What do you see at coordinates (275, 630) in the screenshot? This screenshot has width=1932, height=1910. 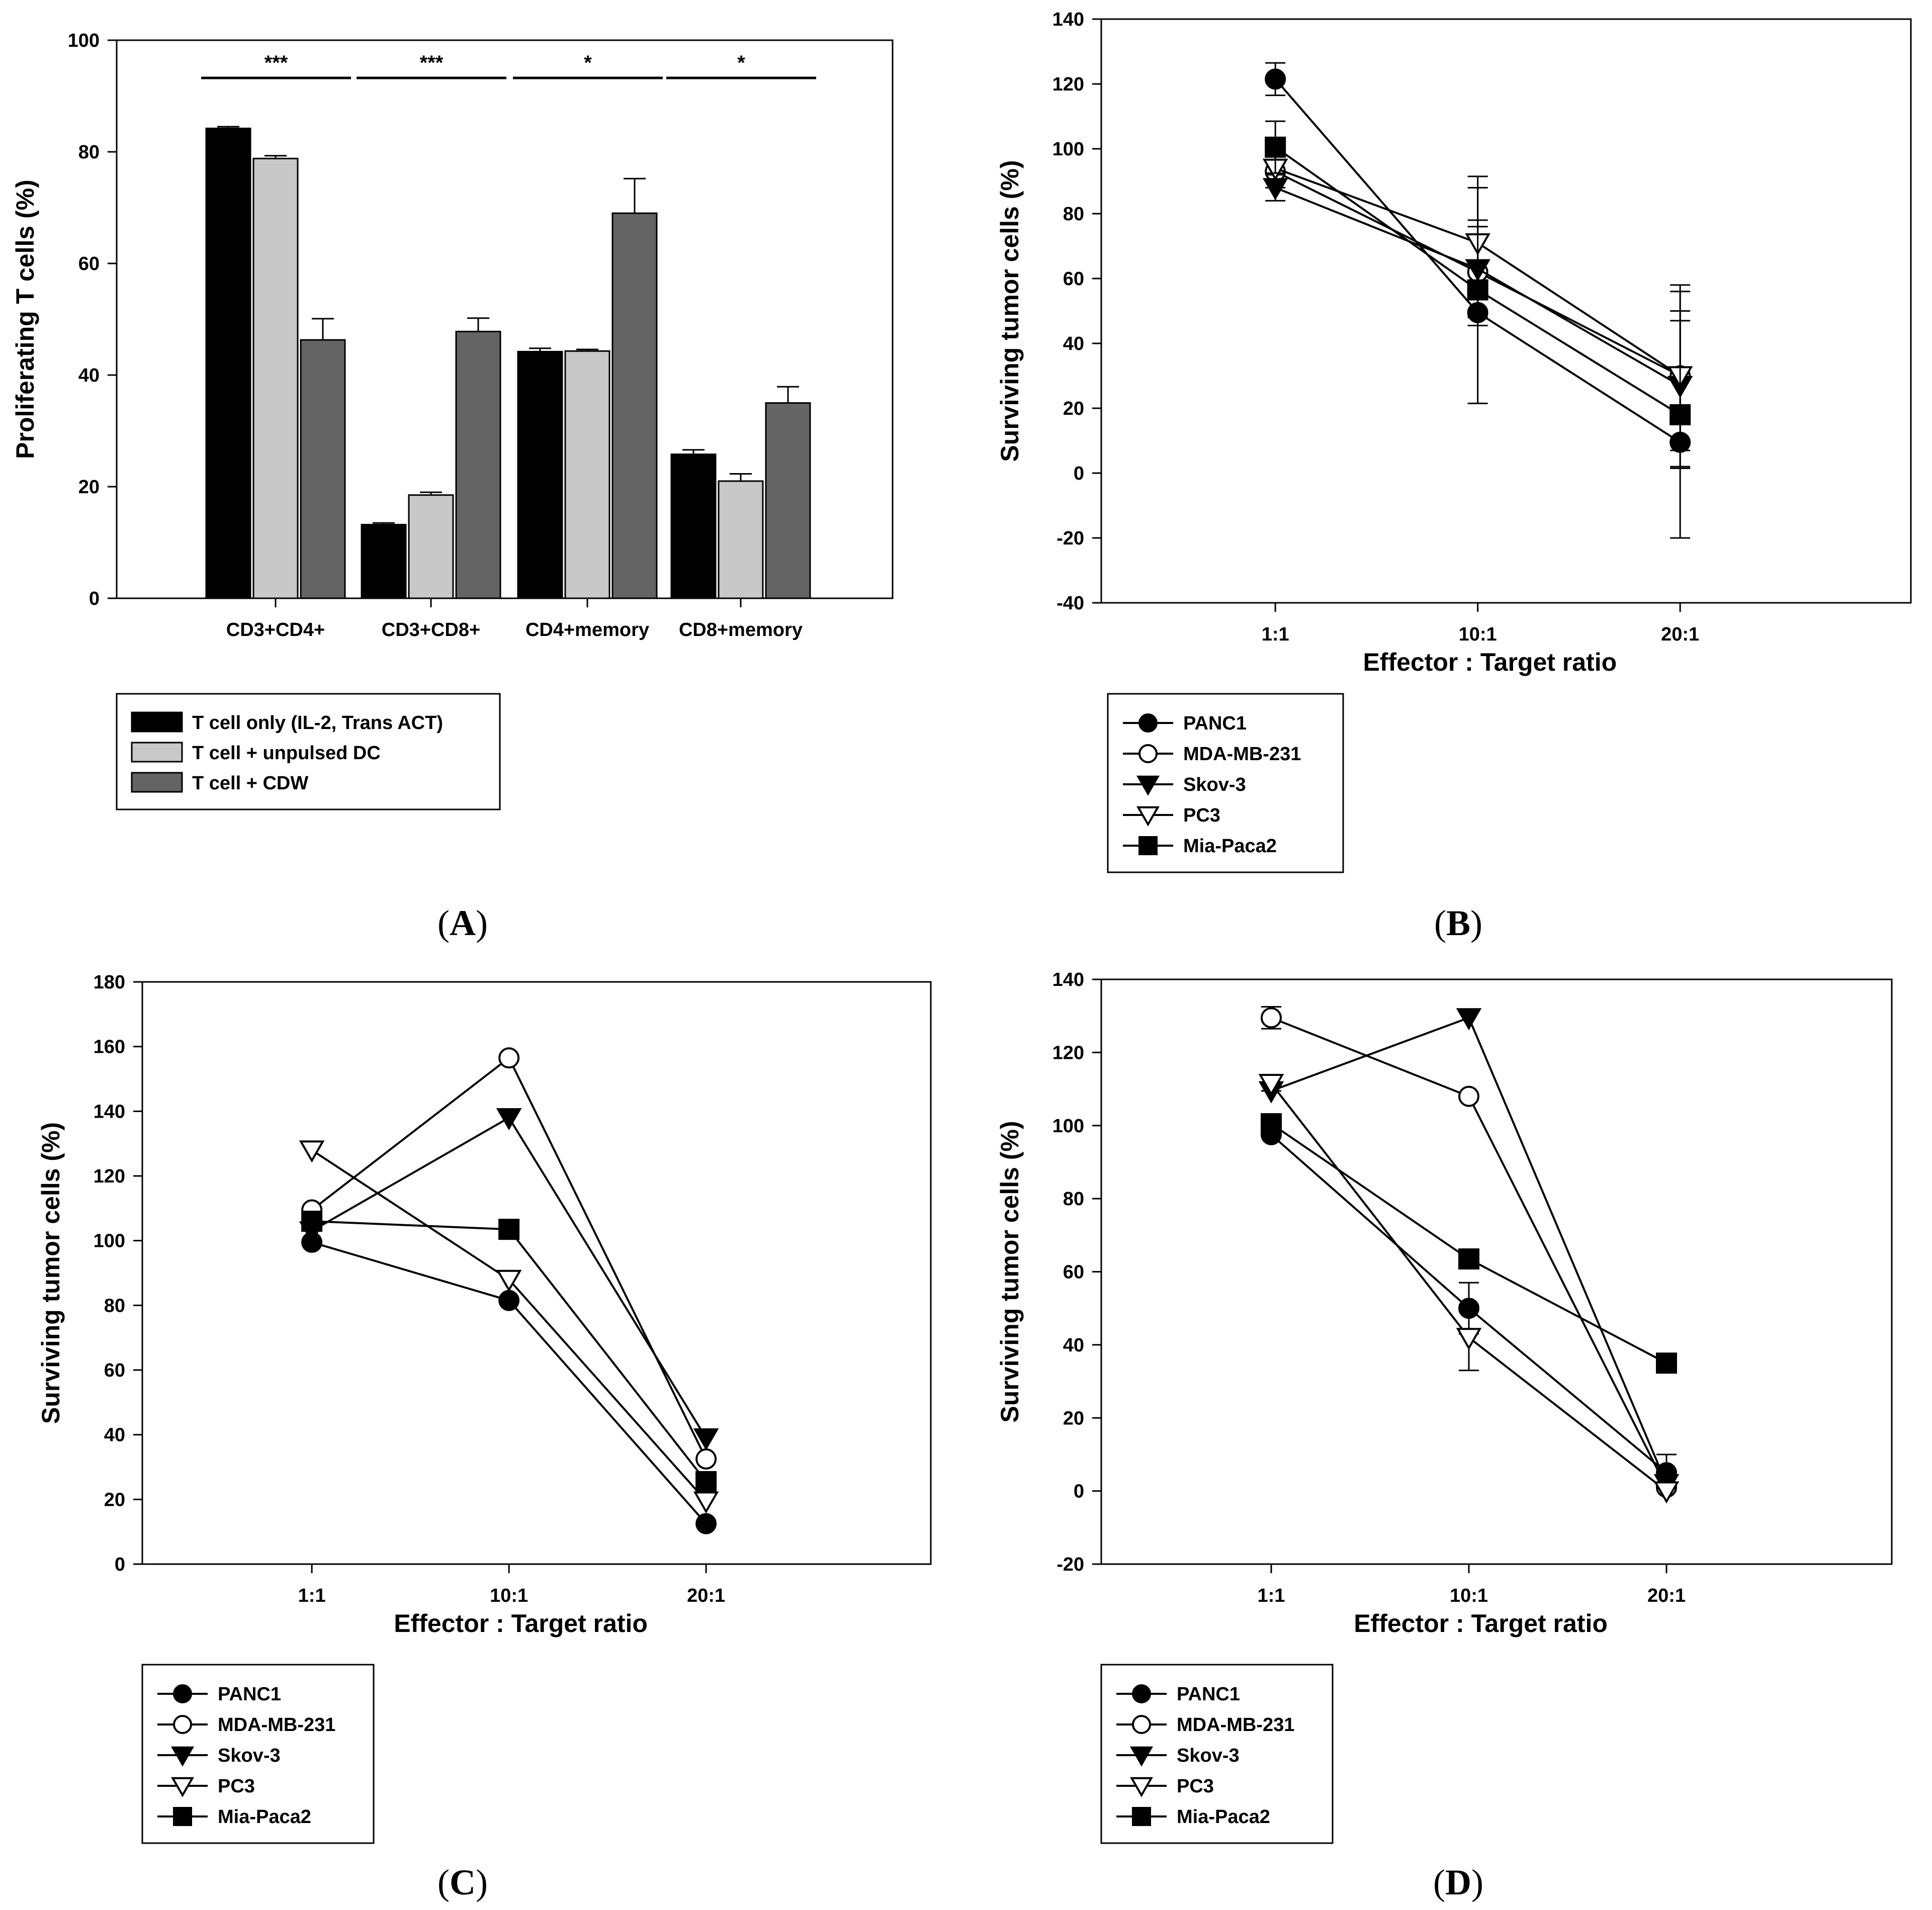 I see `x-tick-label: CD3+CD4+` at bounding box center [275, 630].